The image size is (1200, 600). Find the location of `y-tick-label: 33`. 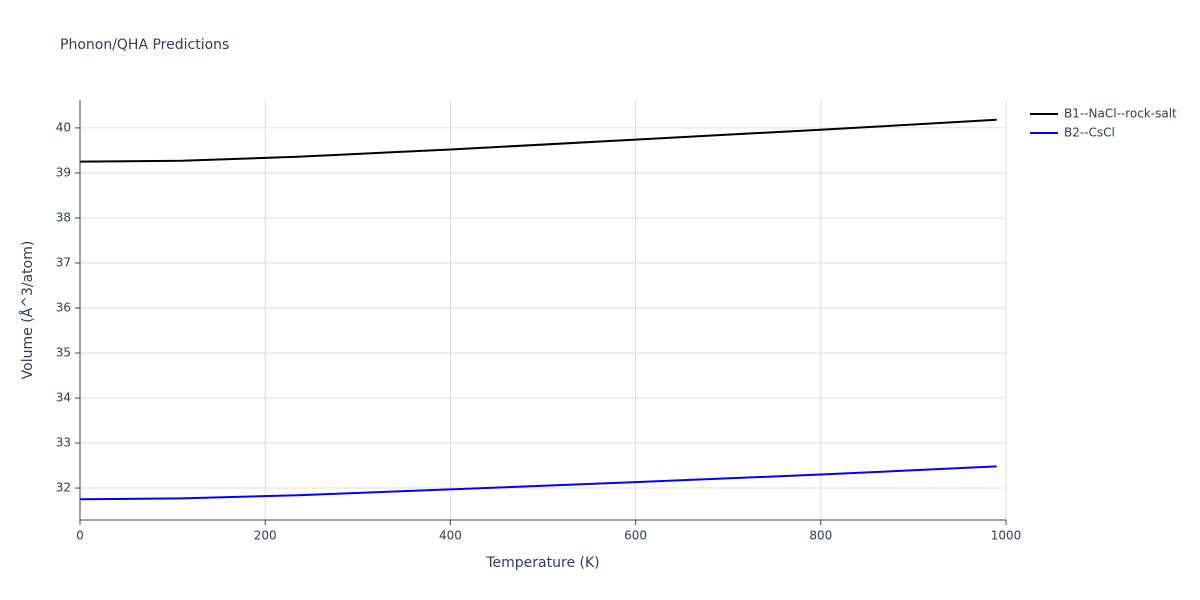

y-tick-label: 33 is located at coordinates (63, 443).